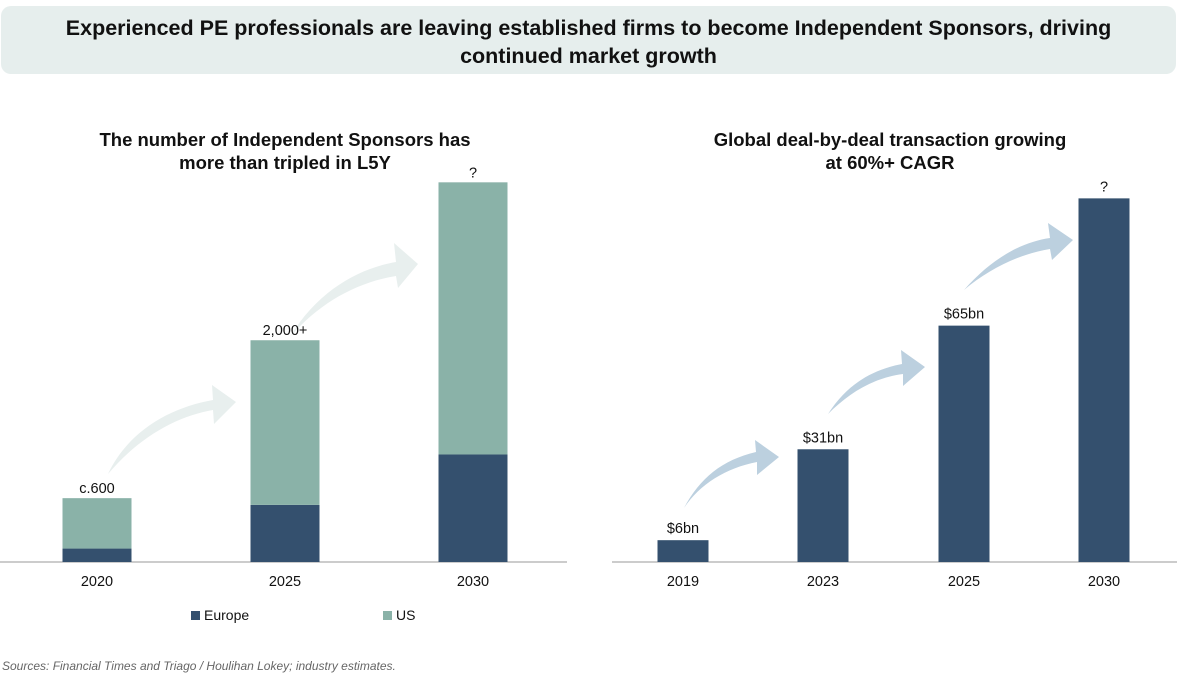 Image resolution: width=1177 pixels, height=675 pixels. What do you see at coordinates (285, 533) in the screenshot?
I see `bar-europe-2025` at bounding box center [285, 533].